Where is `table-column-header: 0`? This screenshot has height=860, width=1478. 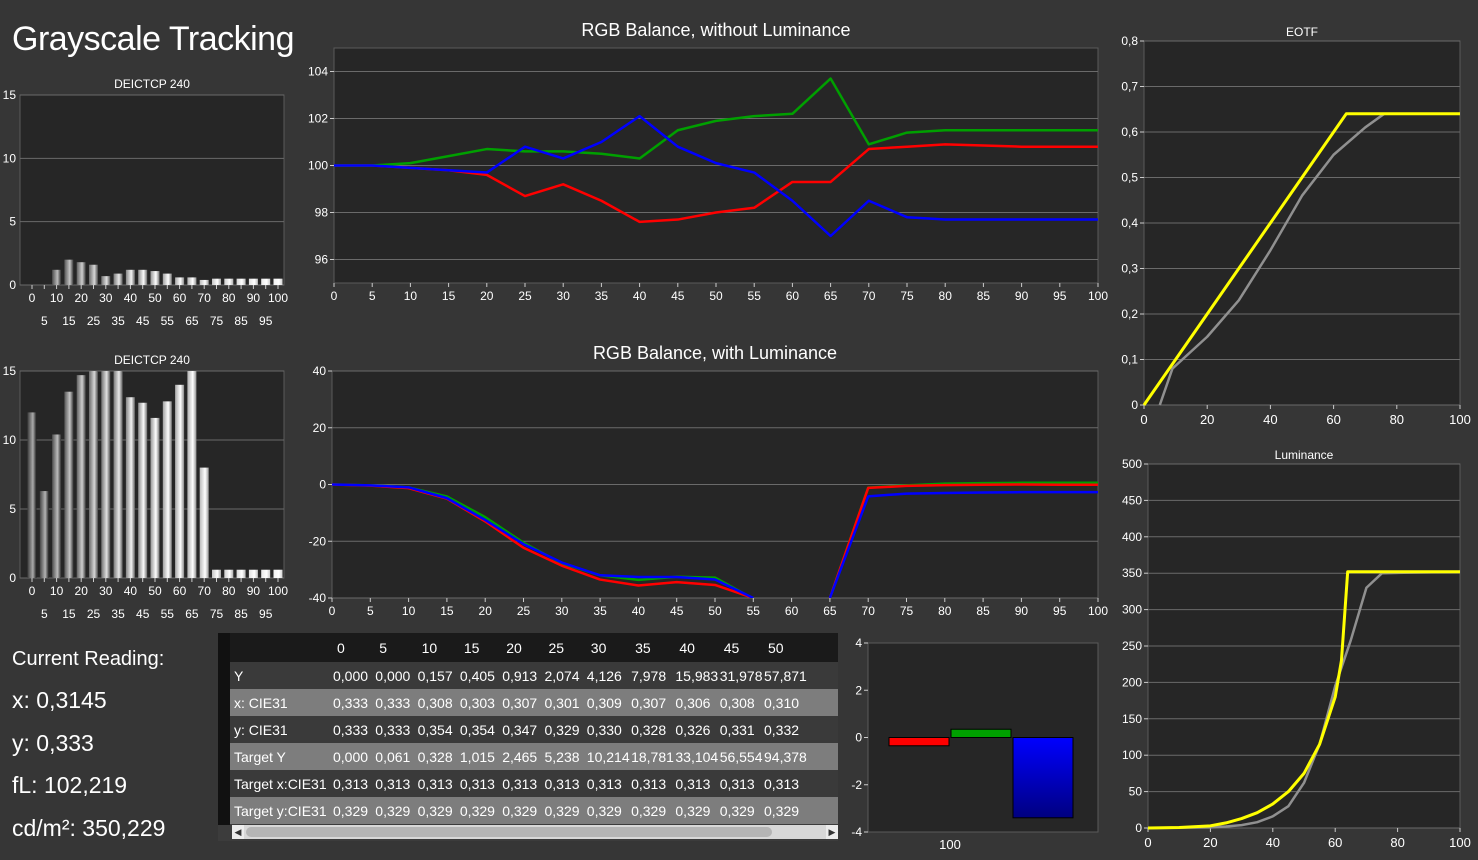
table-column-header: 0 is located at coordinates (341, 648).